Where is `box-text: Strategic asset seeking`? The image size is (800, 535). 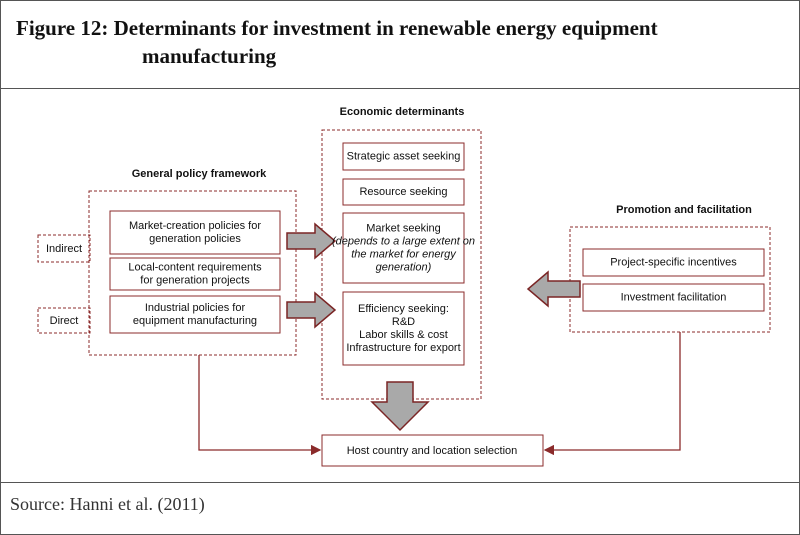
box-text: Strategic asset seeking is located at coordinates (404, 156).